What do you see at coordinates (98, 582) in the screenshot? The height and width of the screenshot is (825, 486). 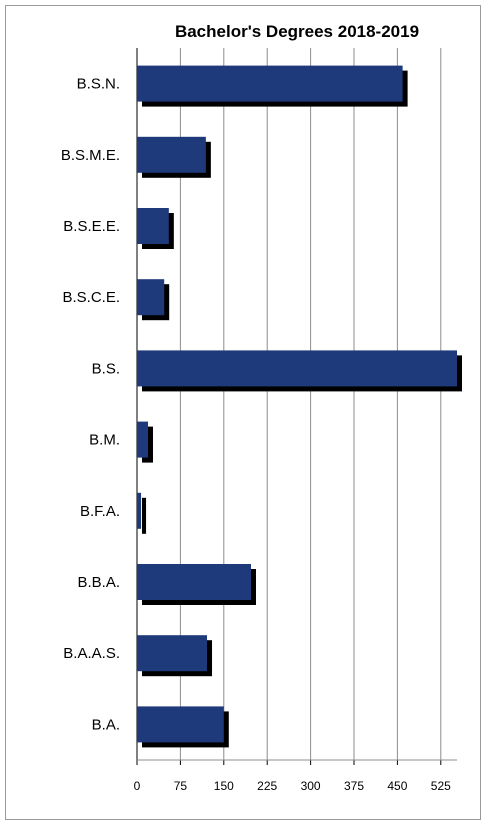 I see `category-label: B.B.A.` at bounding box center [98, 582].